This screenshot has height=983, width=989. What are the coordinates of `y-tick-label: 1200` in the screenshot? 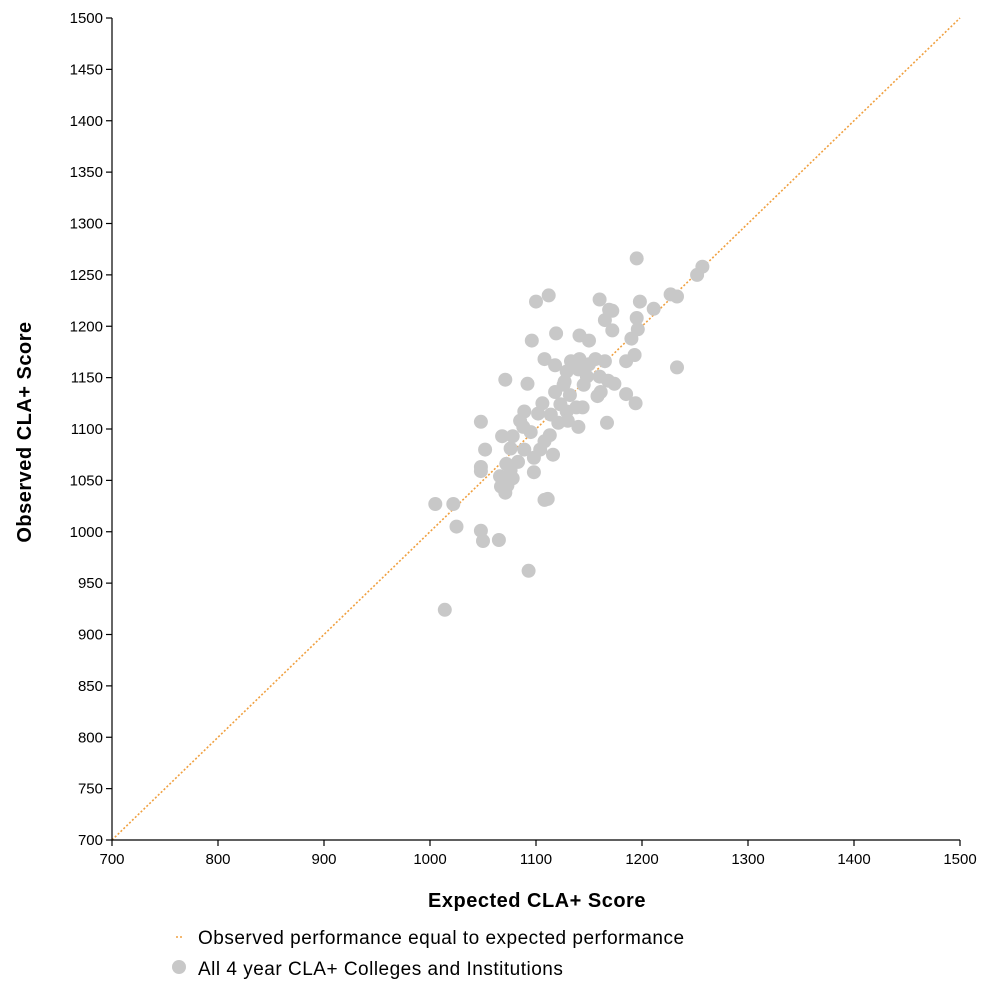 It's located at (86, 326).